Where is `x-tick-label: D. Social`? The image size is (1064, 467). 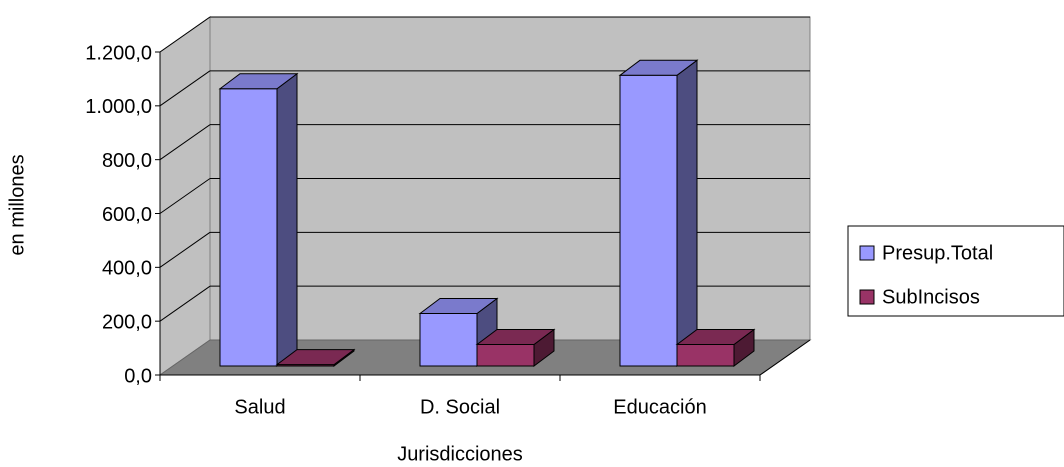 x-tick-label: D. Social is located at coordinates (460, 407).